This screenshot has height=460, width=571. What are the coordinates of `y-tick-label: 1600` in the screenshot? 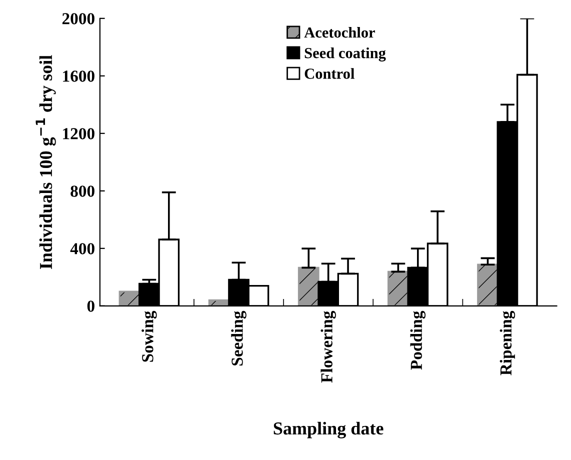 It's located at (78, 76).